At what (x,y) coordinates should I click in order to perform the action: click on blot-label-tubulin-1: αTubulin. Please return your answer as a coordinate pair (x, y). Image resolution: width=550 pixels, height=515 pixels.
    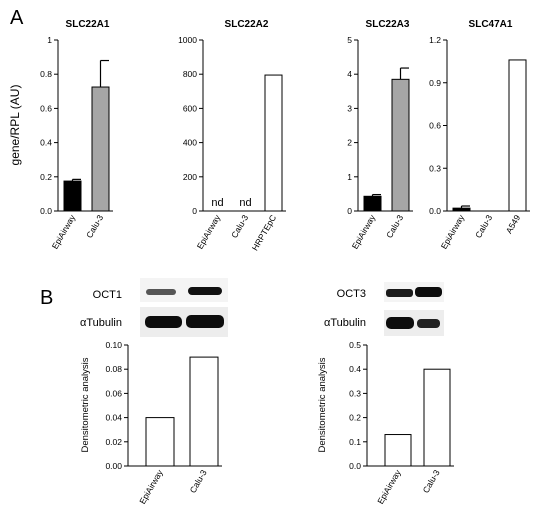
    Looking at the image, I should click on (101, 323).